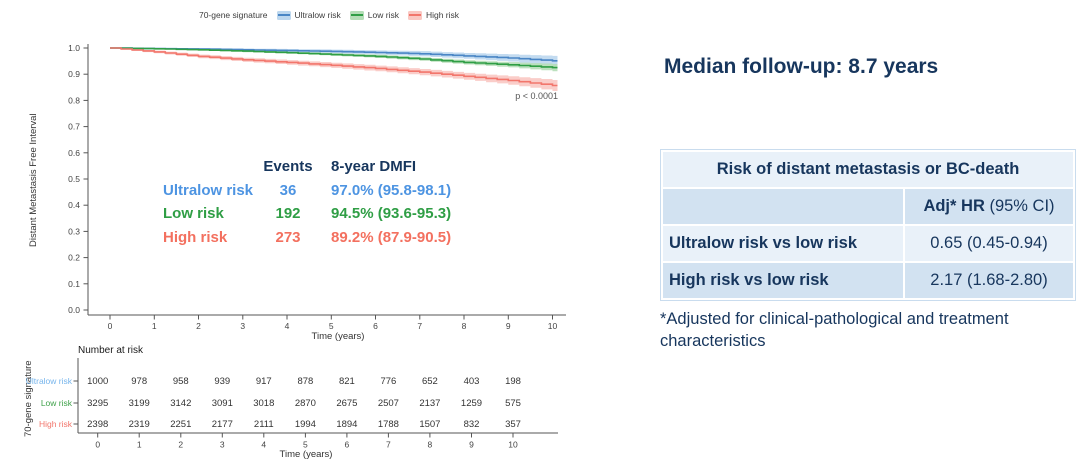 The height and width of the screenshot is (463, 1080). What do you see at coordinates (222, 445) in the screenshot?
I see `risk-x-tick-label: 3` at bounding box center [222, 445].